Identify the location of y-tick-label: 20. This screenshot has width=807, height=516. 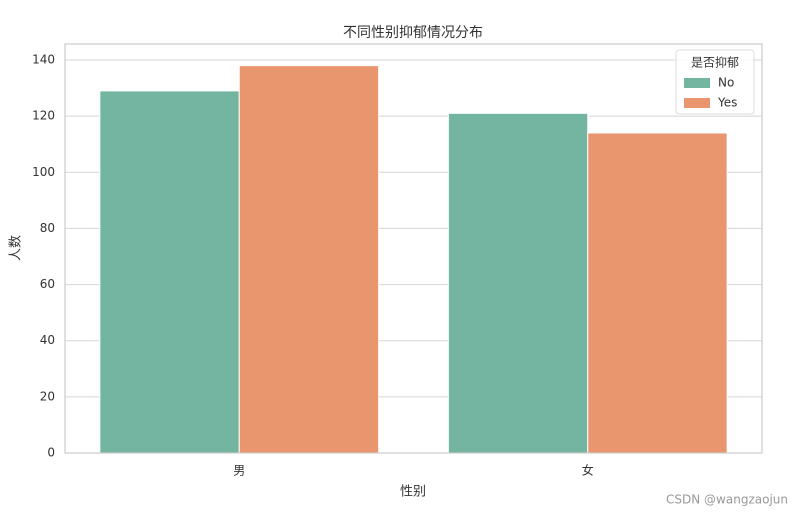
(47, 396).